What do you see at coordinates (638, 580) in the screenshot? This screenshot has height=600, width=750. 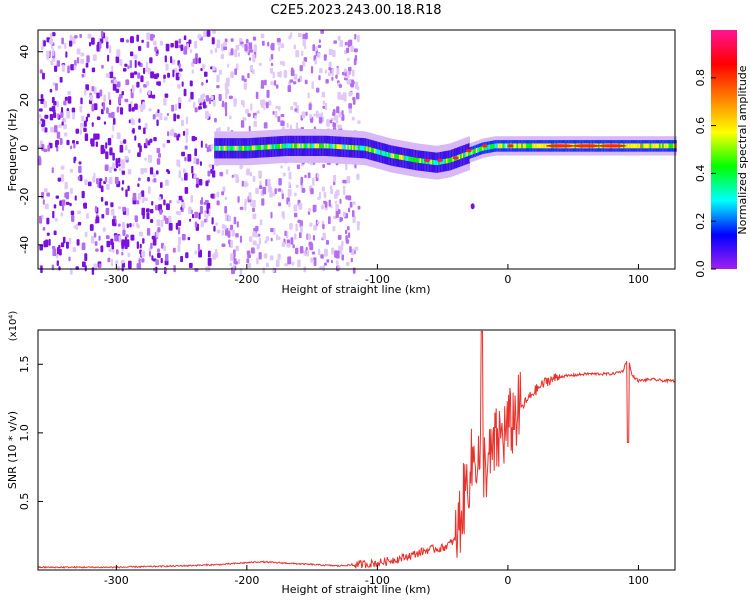 I see `x-tick-label: 100` at bounding box center [638, 580].